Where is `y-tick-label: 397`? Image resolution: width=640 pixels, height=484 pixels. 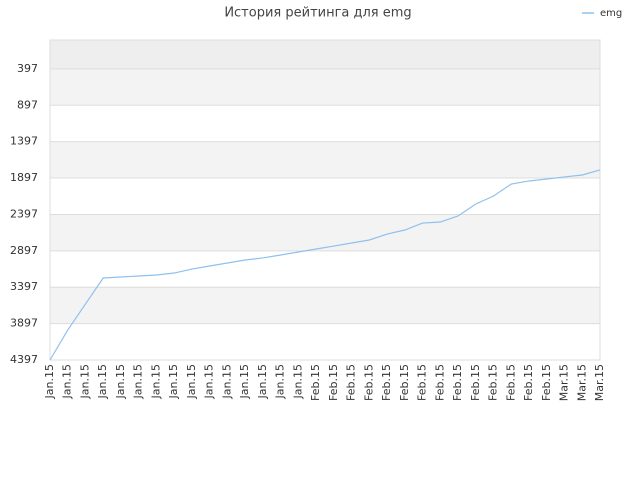
y-tick-label: 397 is located at coordinates (27, 68).